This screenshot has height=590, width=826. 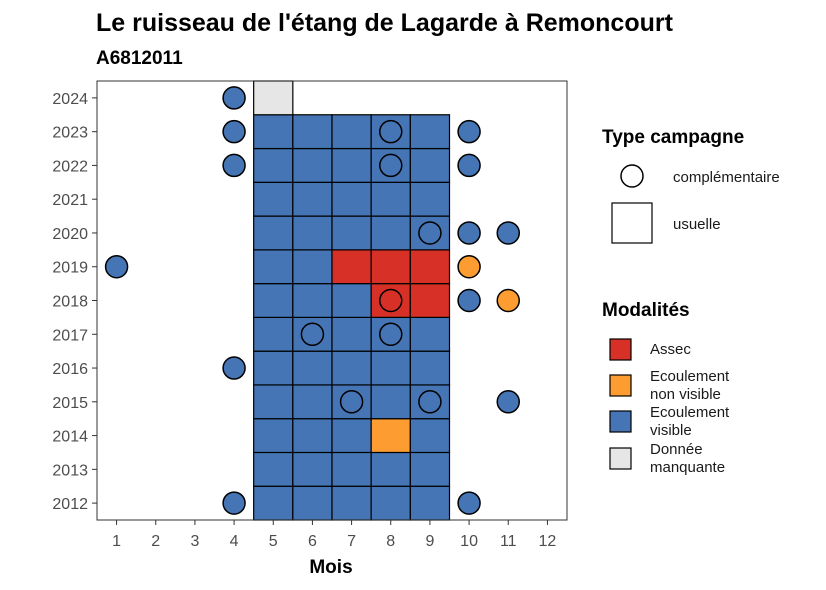 I want to click on x-tick-label-12: 12, so click(x=548, y=541).